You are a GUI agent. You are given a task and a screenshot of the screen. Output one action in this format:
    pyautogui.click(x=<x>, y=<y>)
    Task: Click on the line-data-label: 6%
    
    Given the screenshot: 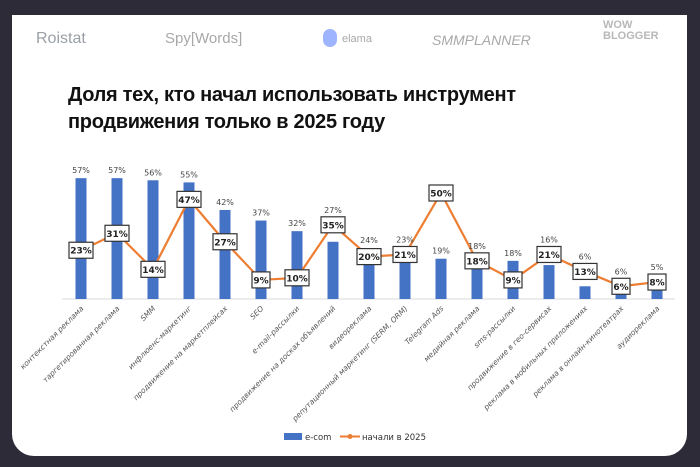 What is the action you would take?
    pyautogui.click(x=620, y=288)
    